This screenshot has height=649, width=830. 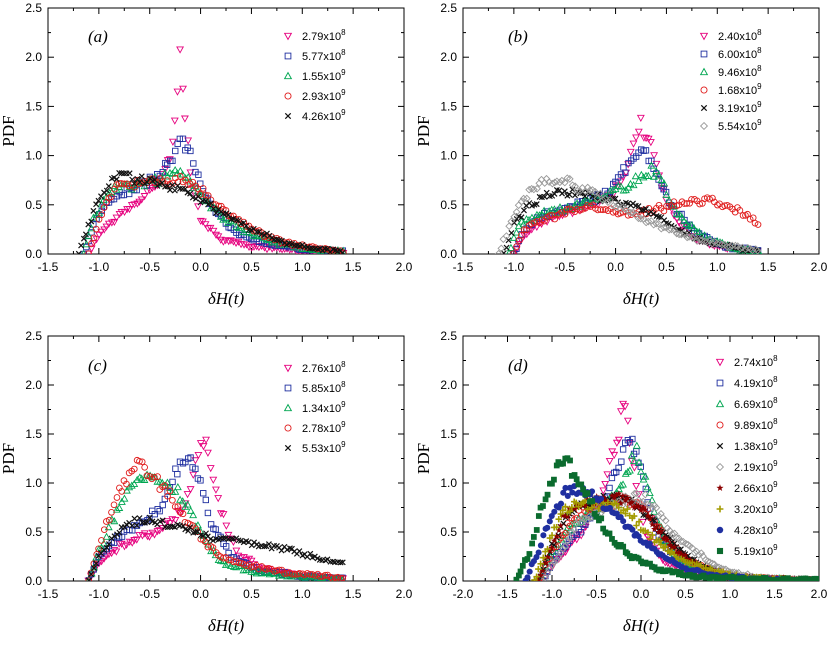 What do you see at coordinates (720, 551) in the screenshot?
I see `legend-marker` at bounding box center [720, 551].